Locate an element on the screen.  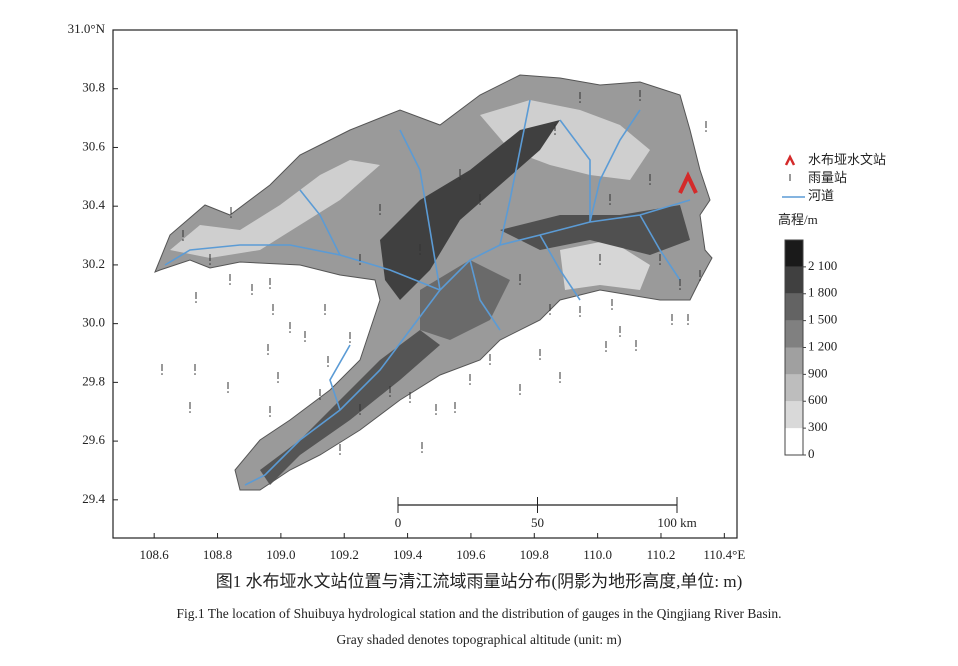
y-tick-label: 29.8 is located at coordinates (93, 380).